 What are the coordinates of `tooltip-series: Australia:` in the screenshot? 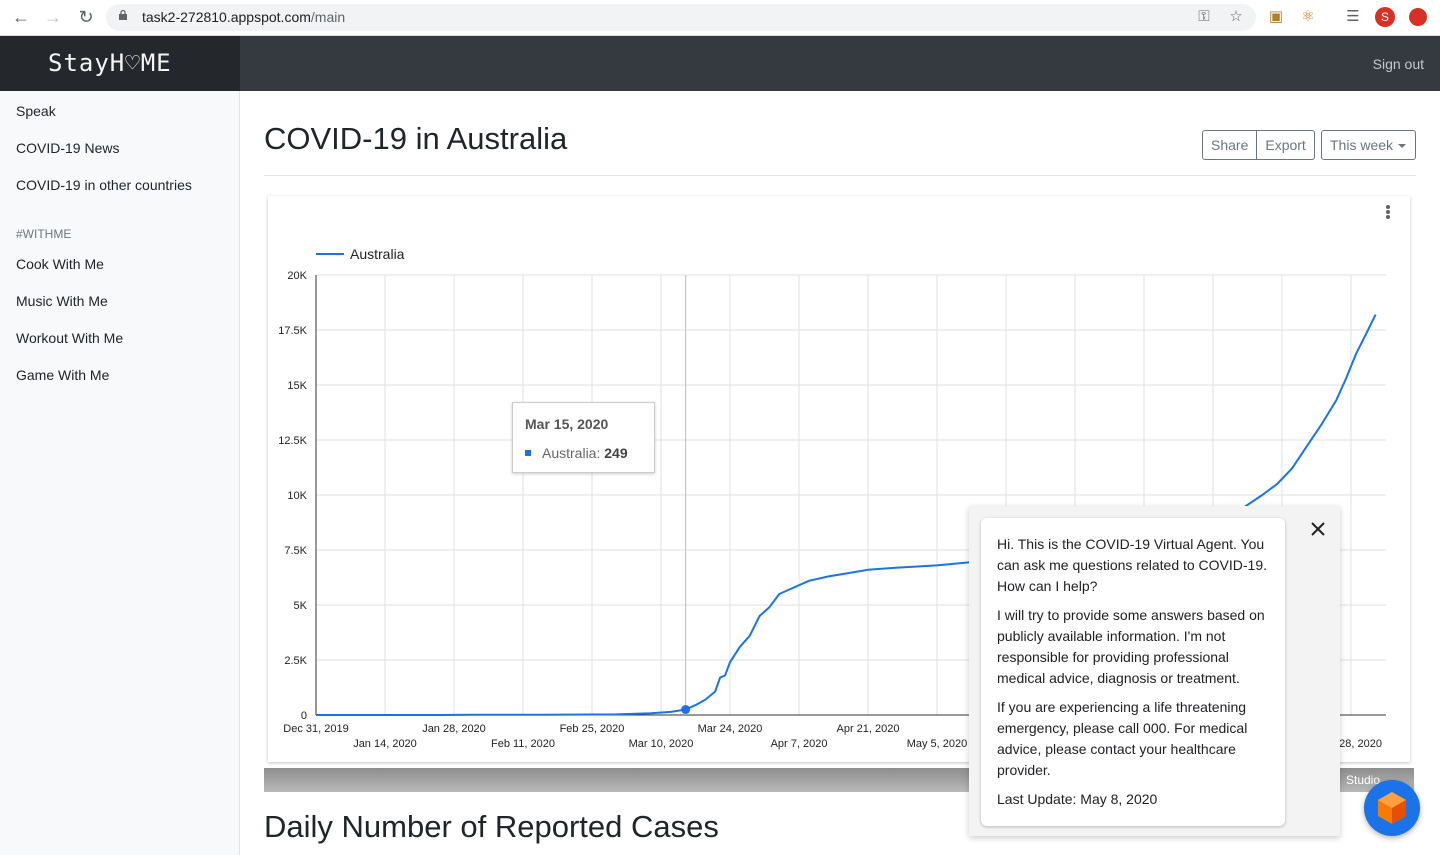 It's located at (573, 453).